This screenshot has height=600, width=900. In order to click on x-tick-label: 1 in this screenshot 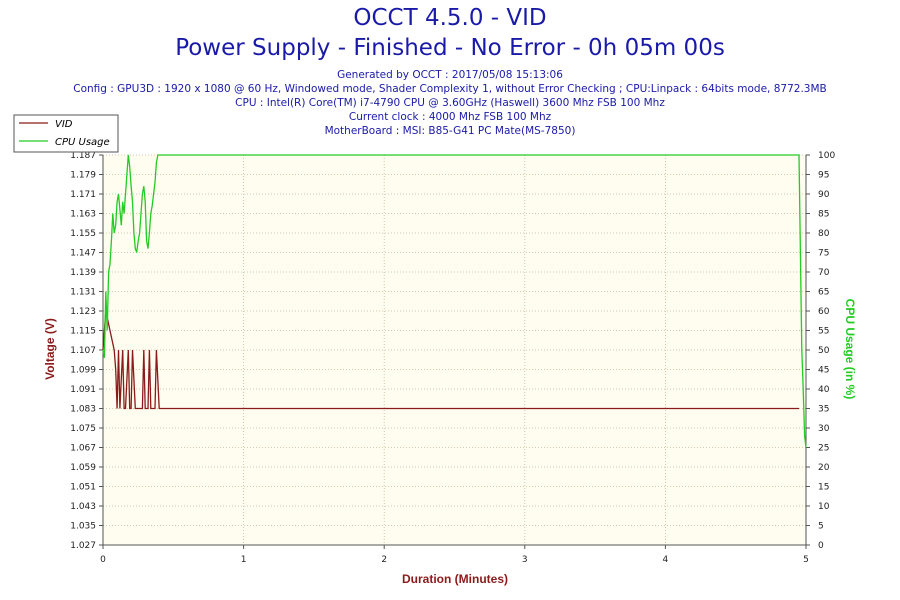, I will do `click(244, 560)`.